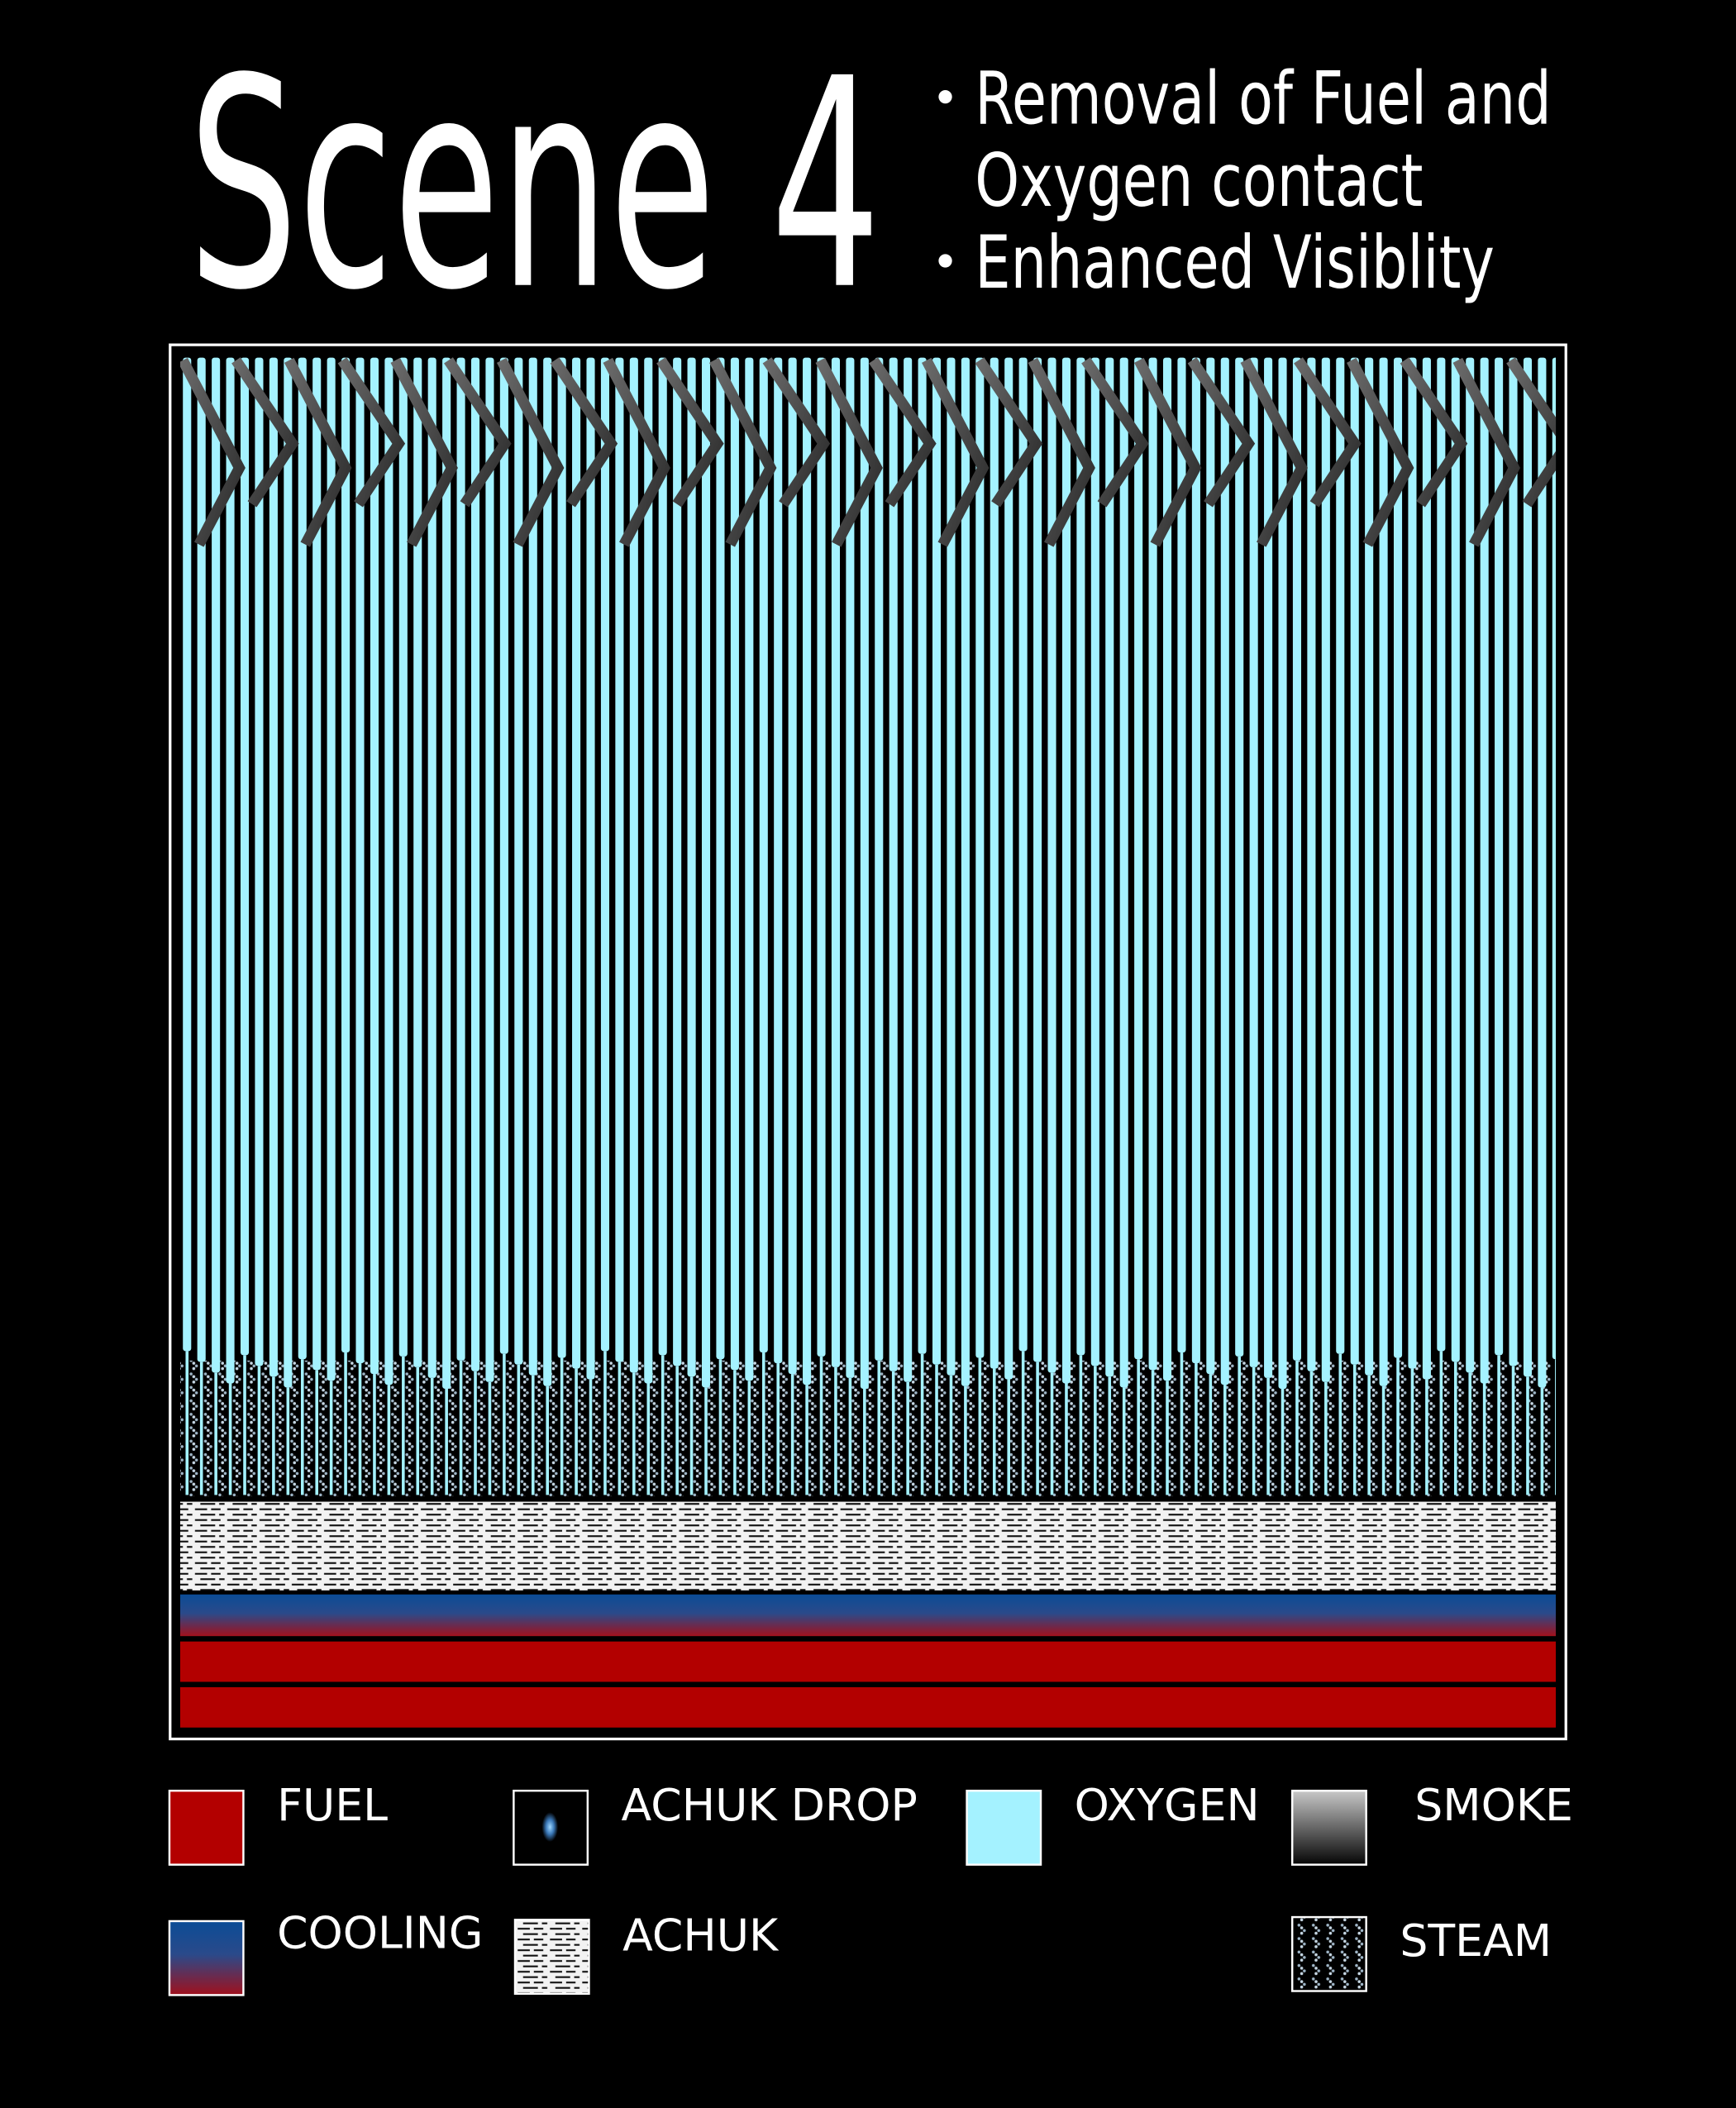 This screenshot has height=2108, width=1736. What do you see at coordinates (868, 1615) in the screenshot?
I see `cooling-layer` at bounding box center [868, 1615].